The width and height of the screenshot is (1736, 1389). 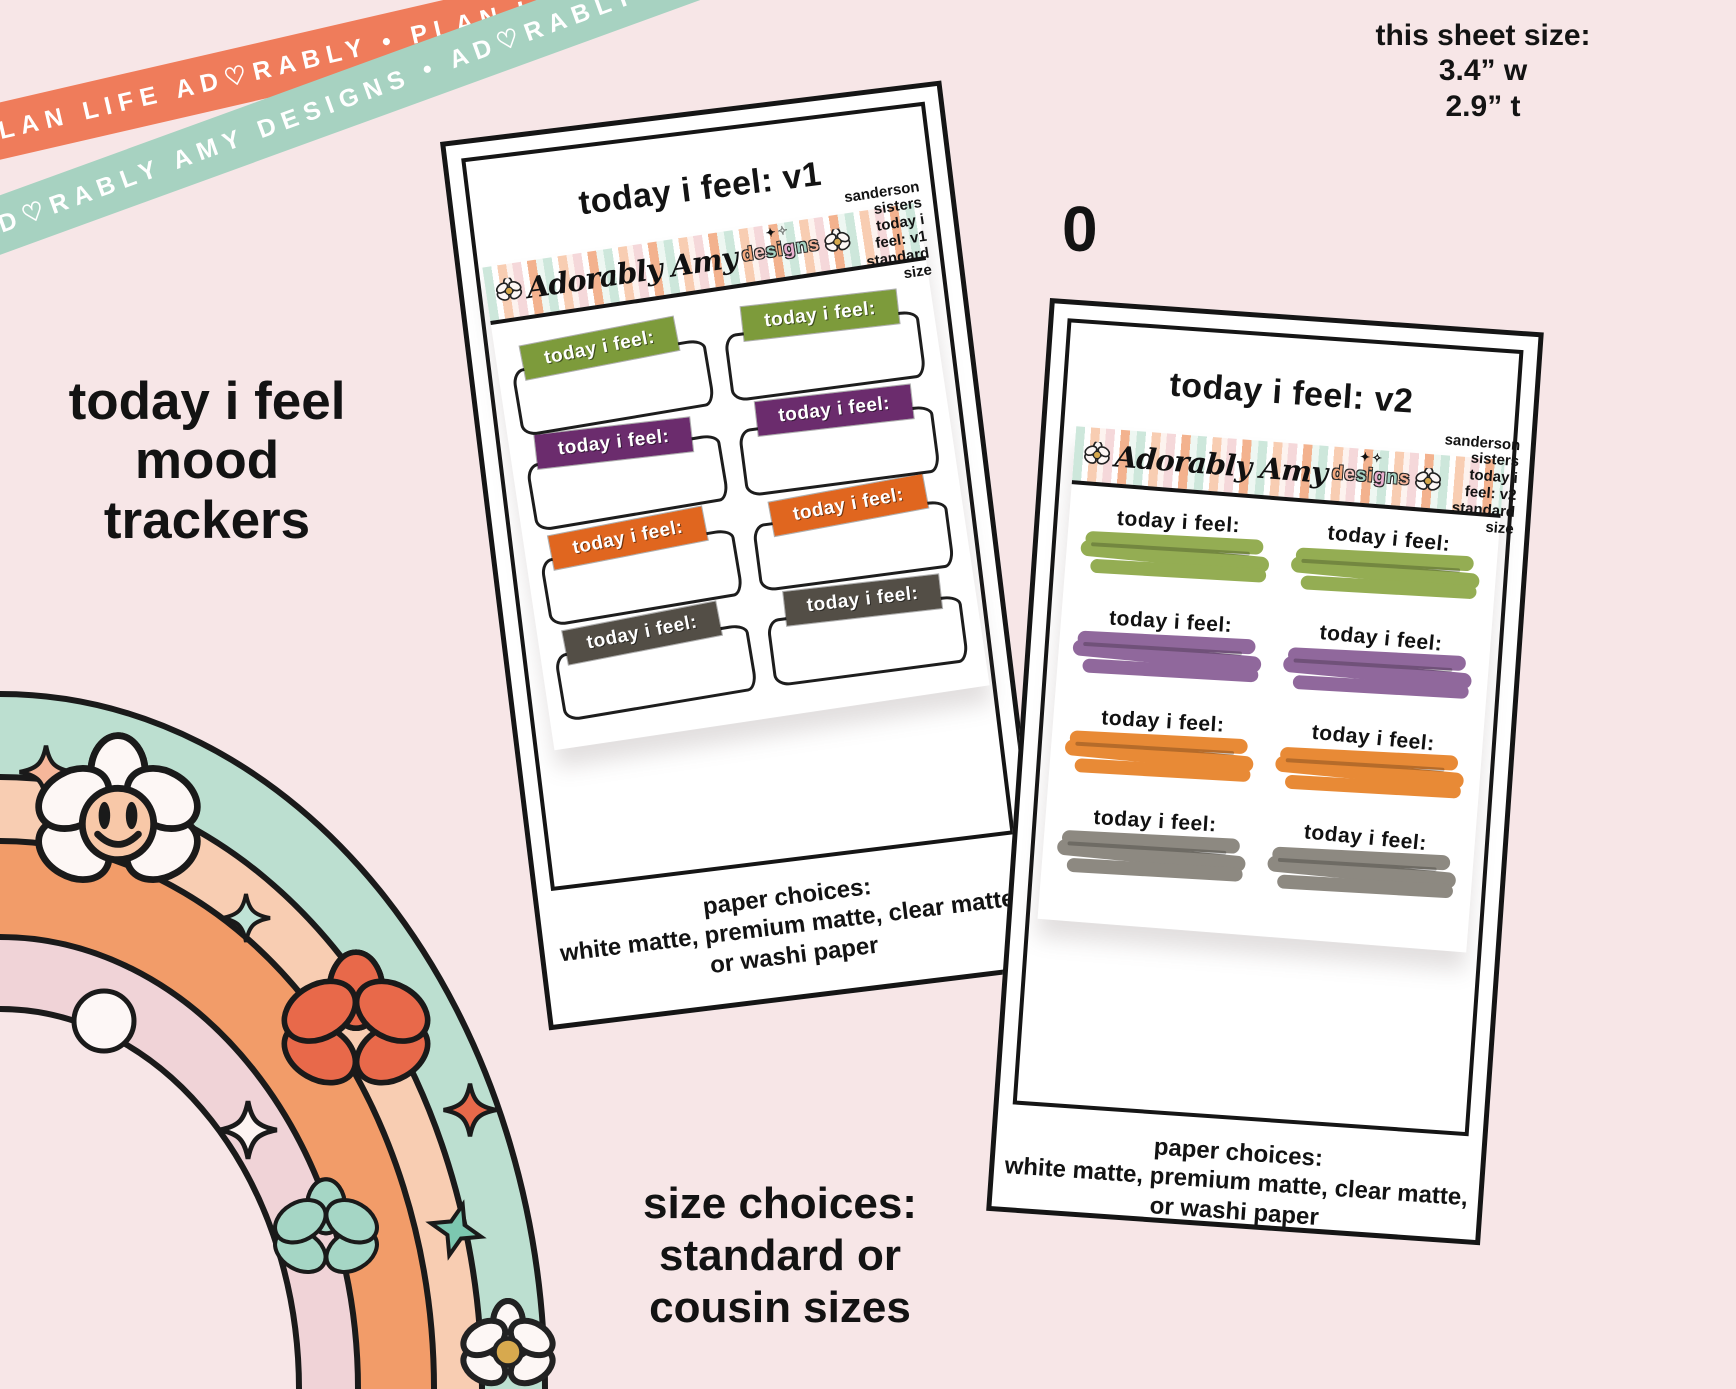 I want to click on headline-line: trackers, so click(x=207, y=520).